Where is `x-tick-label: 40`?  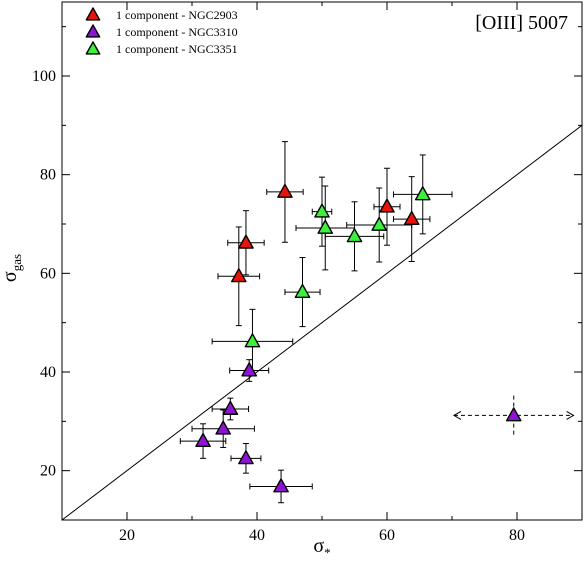 x-tick-label: 40 is located at coordinates (257, 535).